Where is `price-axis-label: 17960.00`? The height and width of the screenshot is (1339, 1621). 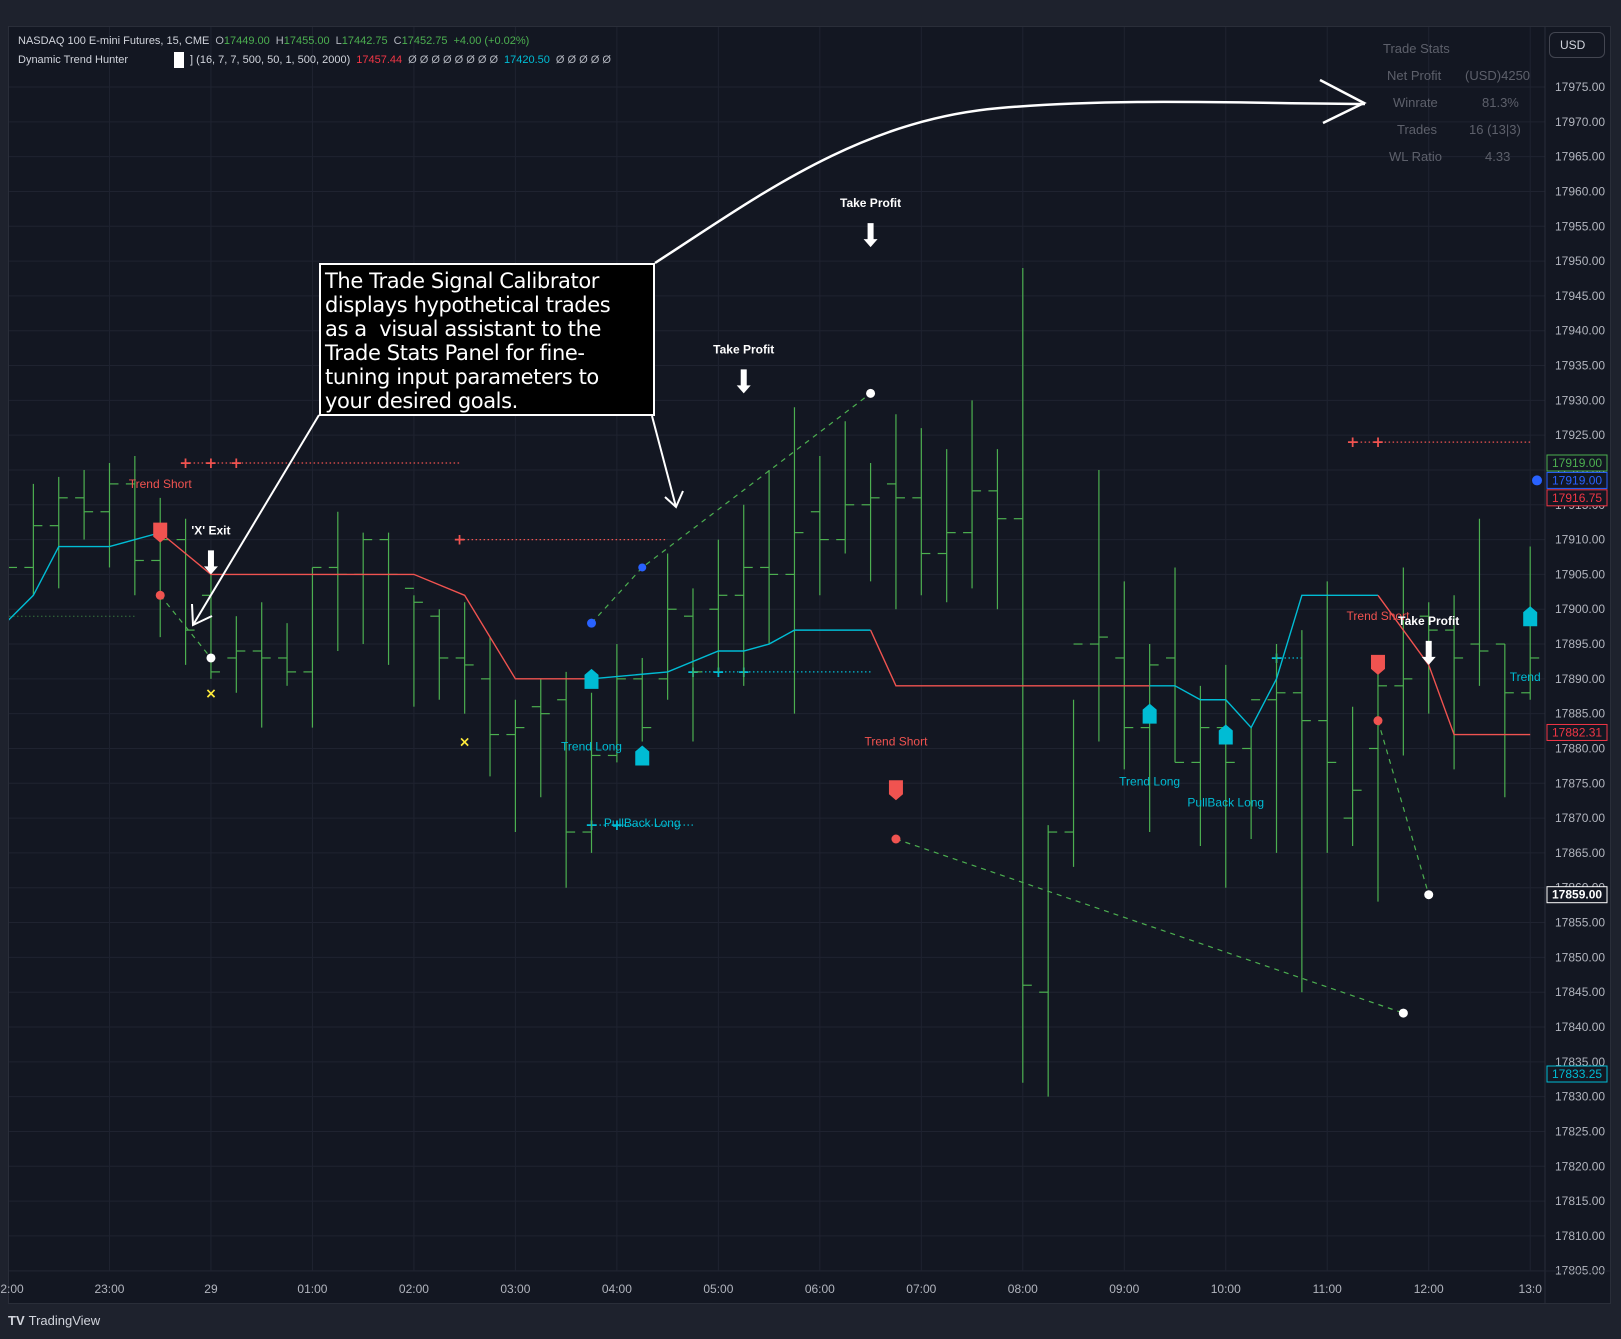
price-axis-label: 17960.00 is located at coordinates (1580, 191).